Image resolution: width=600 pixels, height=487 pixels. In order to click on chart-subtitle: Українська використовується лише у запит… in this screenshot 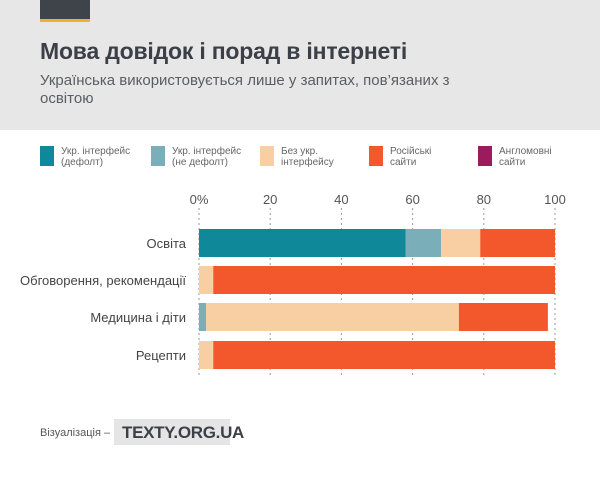, I will do `click(245, 89)`.